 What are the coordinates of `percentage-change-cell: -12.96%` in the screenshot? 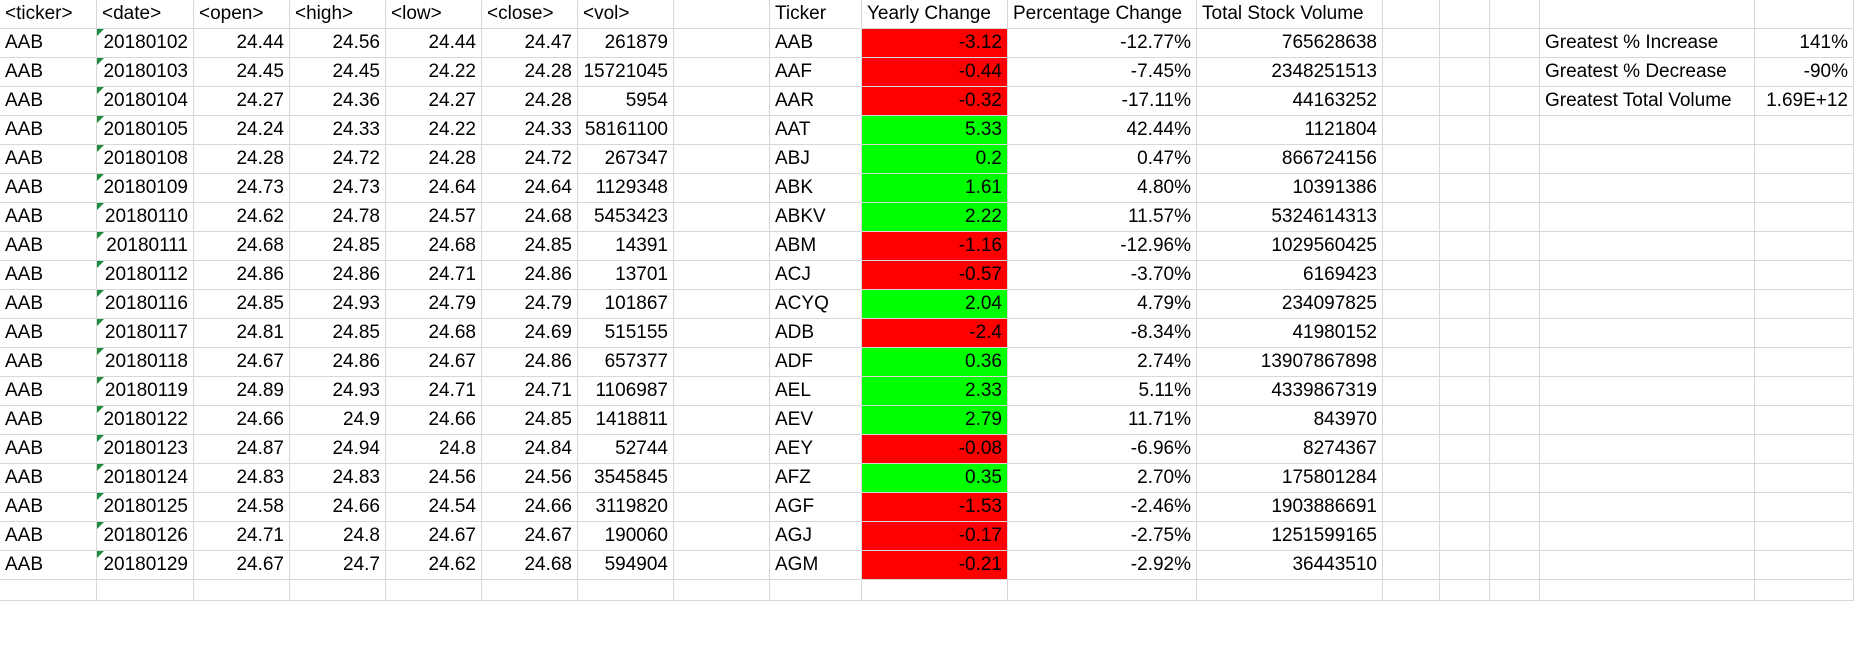 It's located at (1102, 246).